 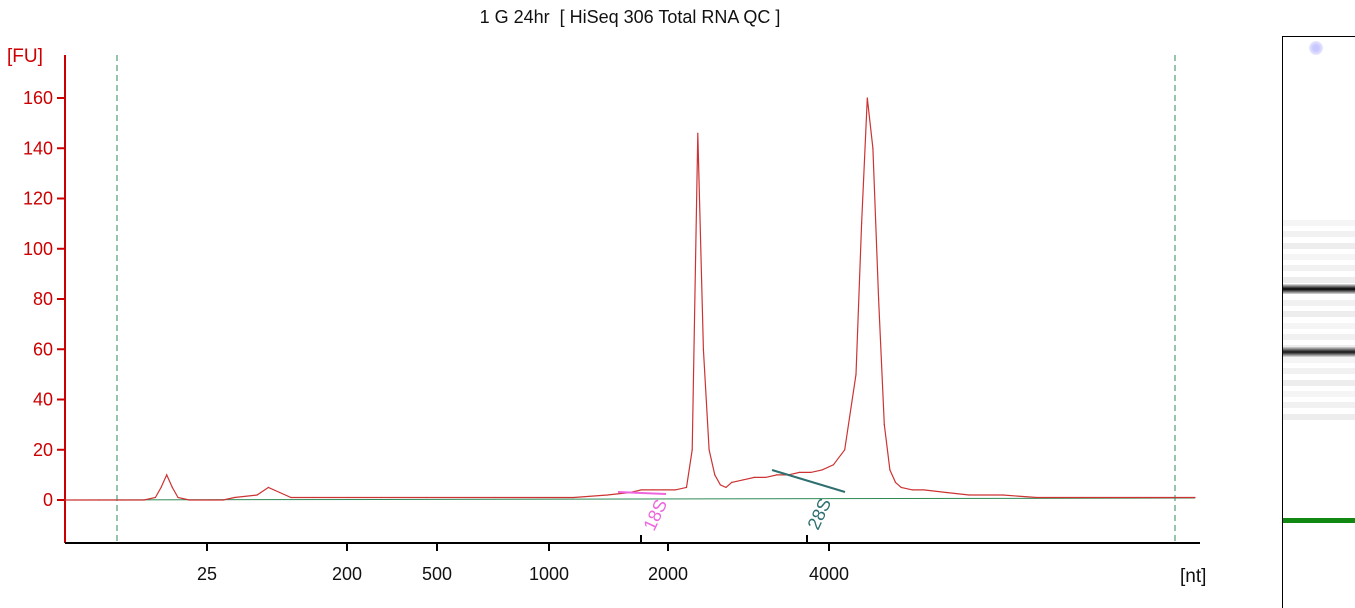 I want to click on y-tick-label: 0, so click(x=48, y=500).